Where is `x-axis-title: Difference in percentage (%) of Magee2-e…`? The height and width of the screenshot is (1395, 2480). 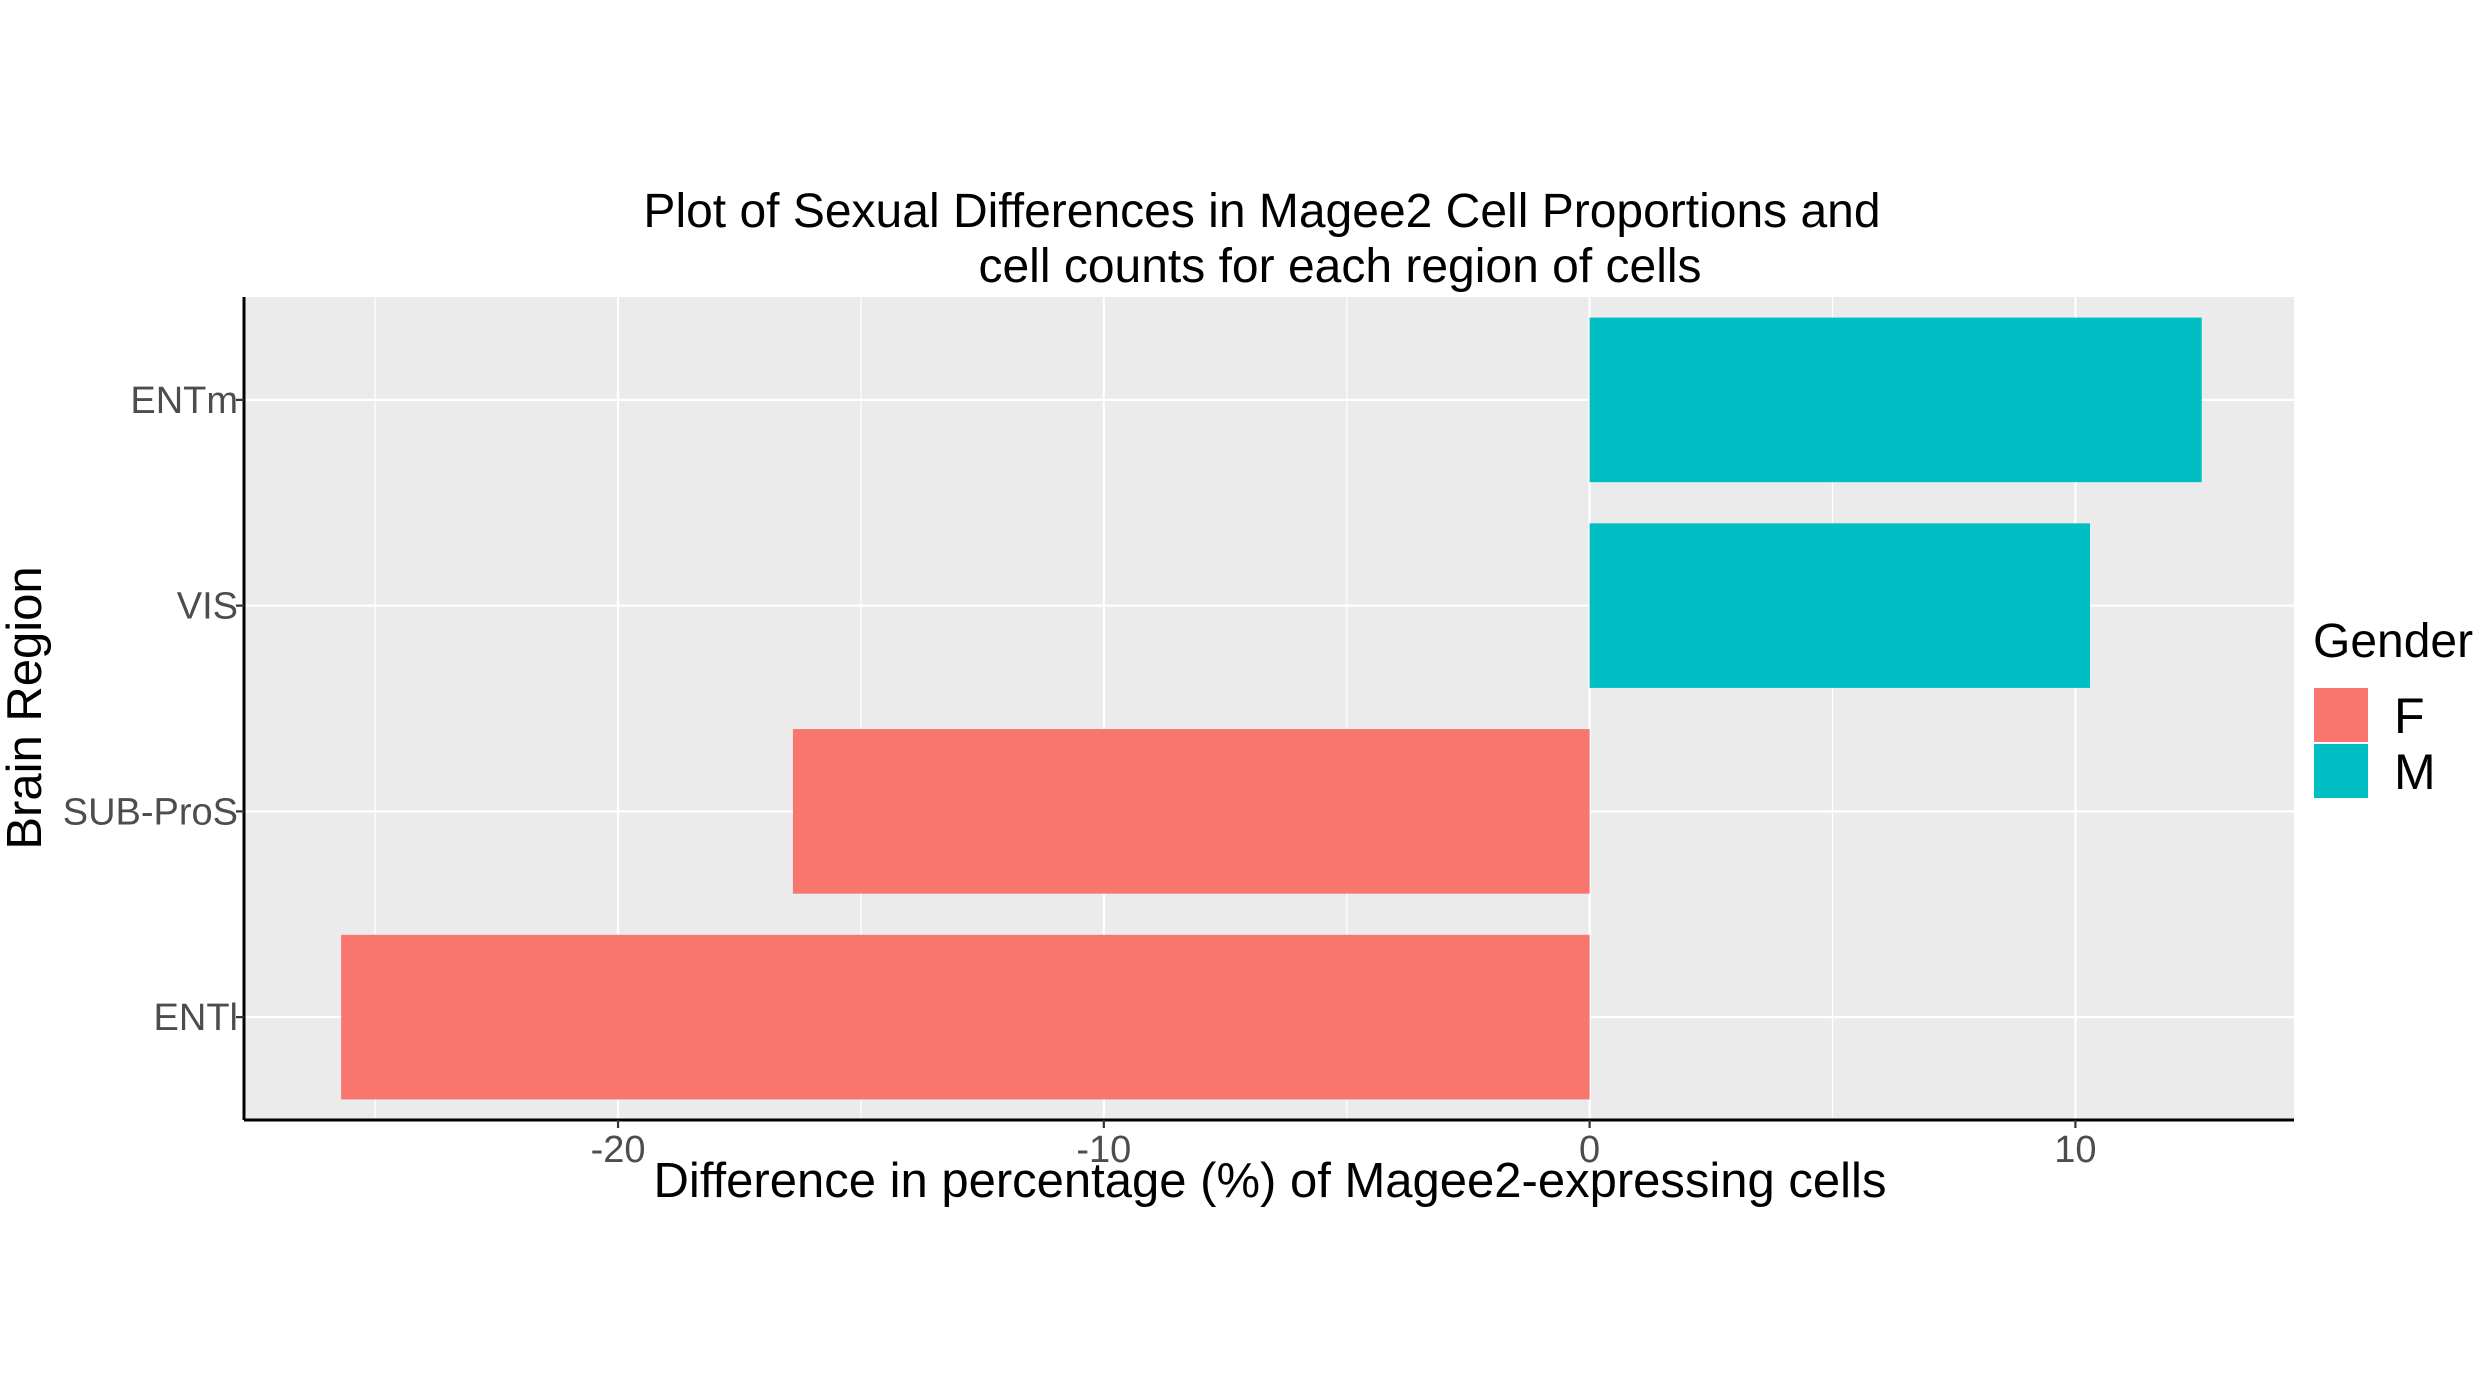
x-axis-title: Difference in percentage (%) of Magee2-e… is located at coordinates (1270, 1181).